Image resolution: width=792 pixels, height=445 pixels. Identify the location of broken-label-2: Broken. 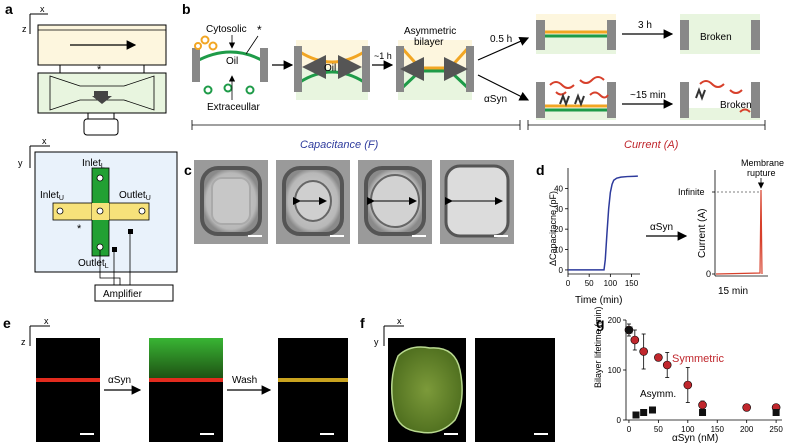
(736, 105).